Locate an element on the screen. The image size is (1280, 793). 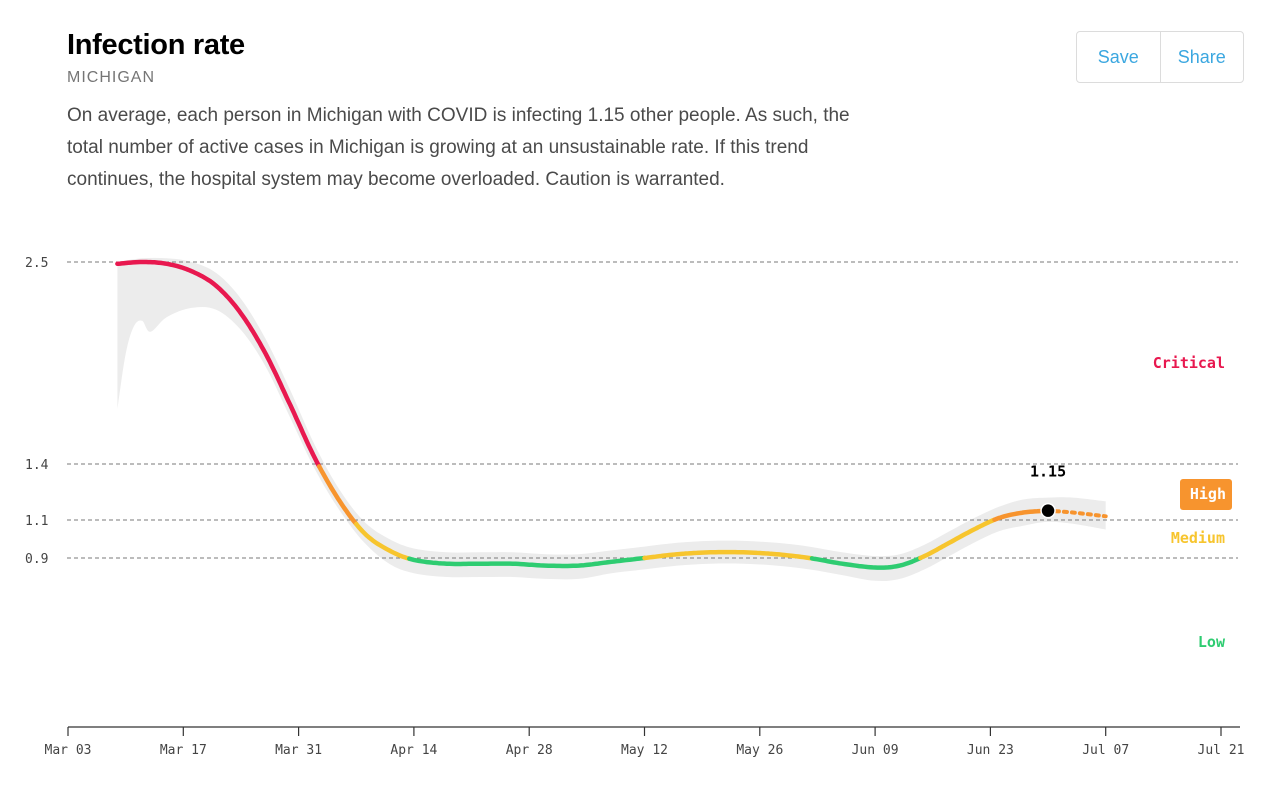
zone-label-medium: Medium is located at coordinates (1198, 538).